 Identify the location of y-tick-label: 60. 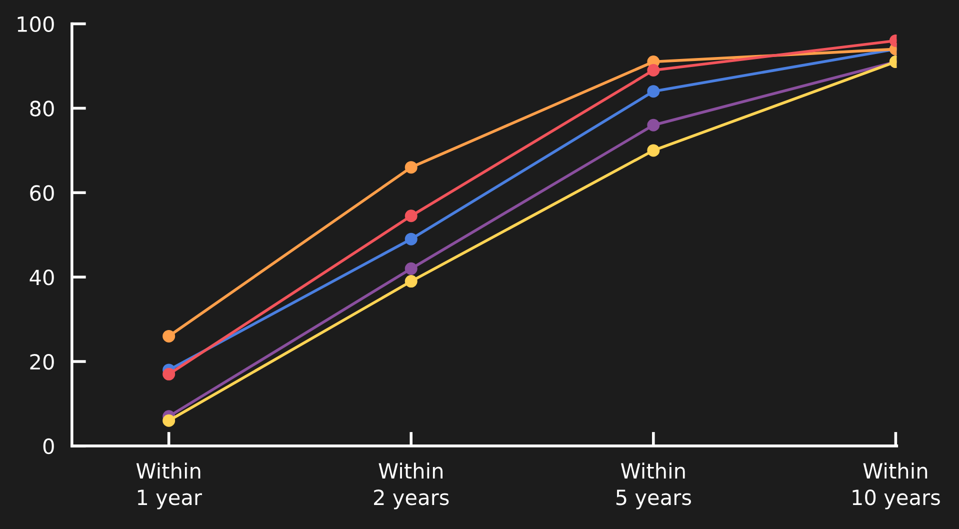
(42, 193).